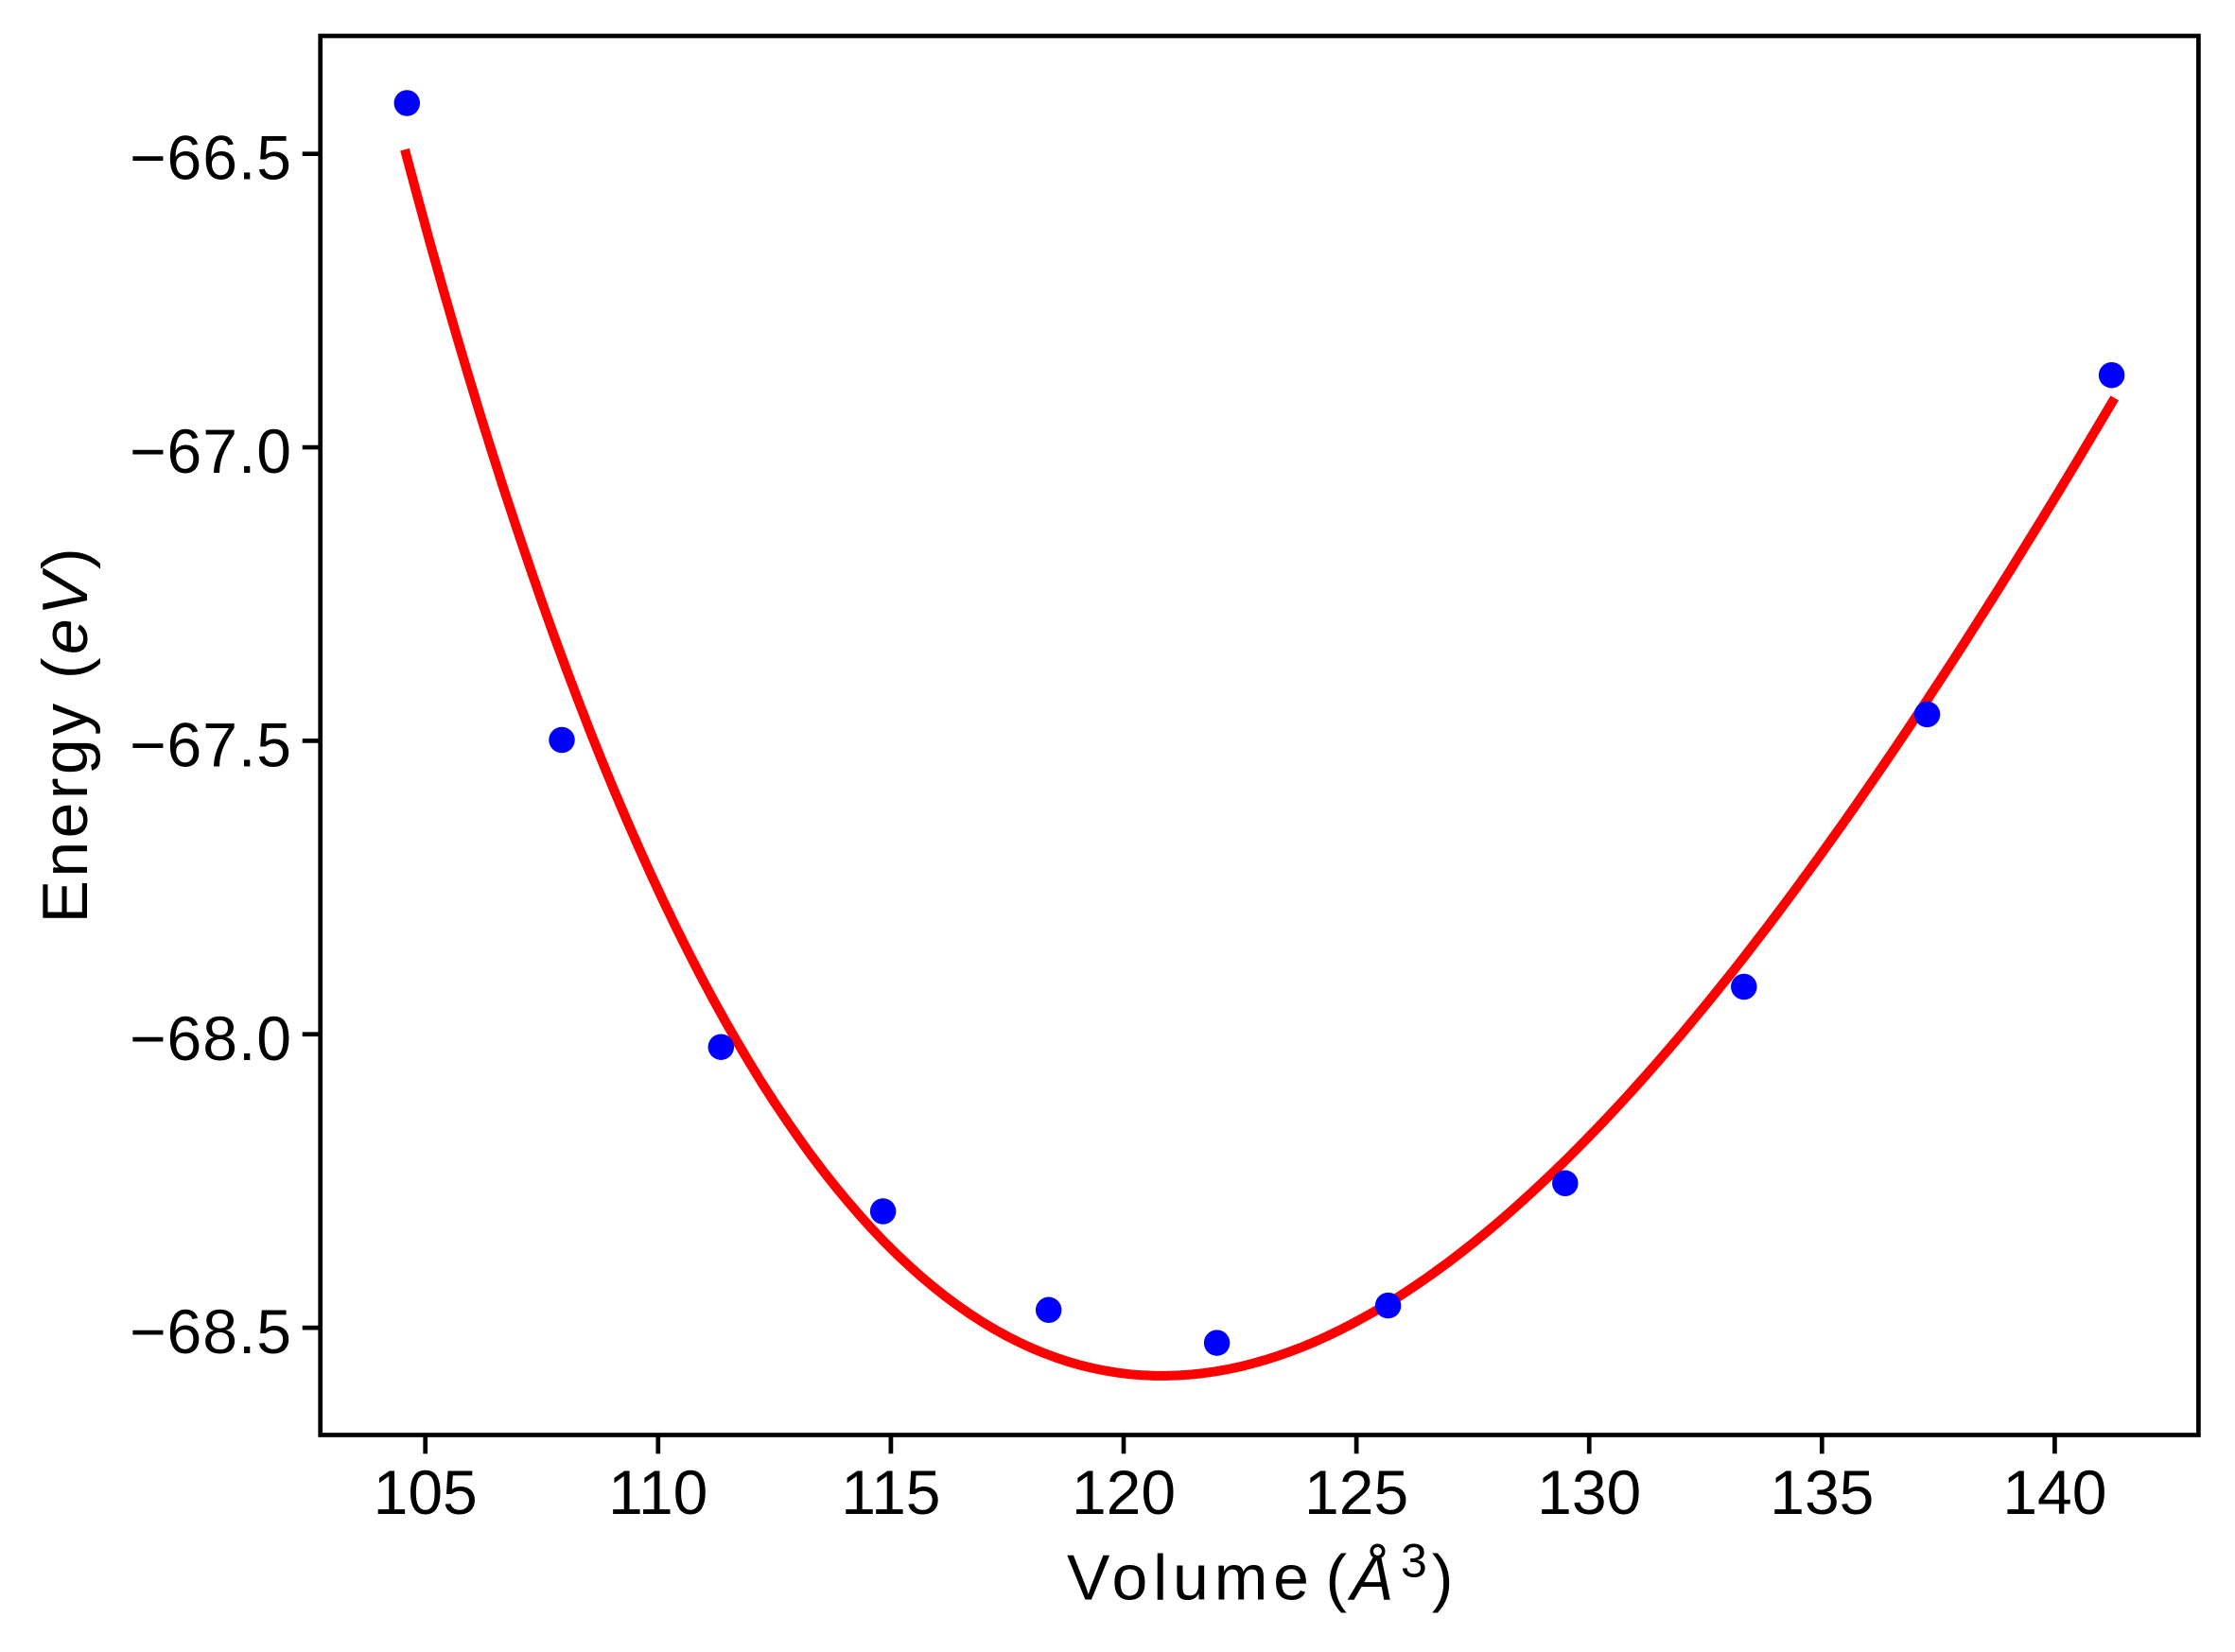 This screenshot has height=1652, width=2235. Describe the element at coordinates (890, 1492) in the screenshot. I see `svg-text: 115` at that location.